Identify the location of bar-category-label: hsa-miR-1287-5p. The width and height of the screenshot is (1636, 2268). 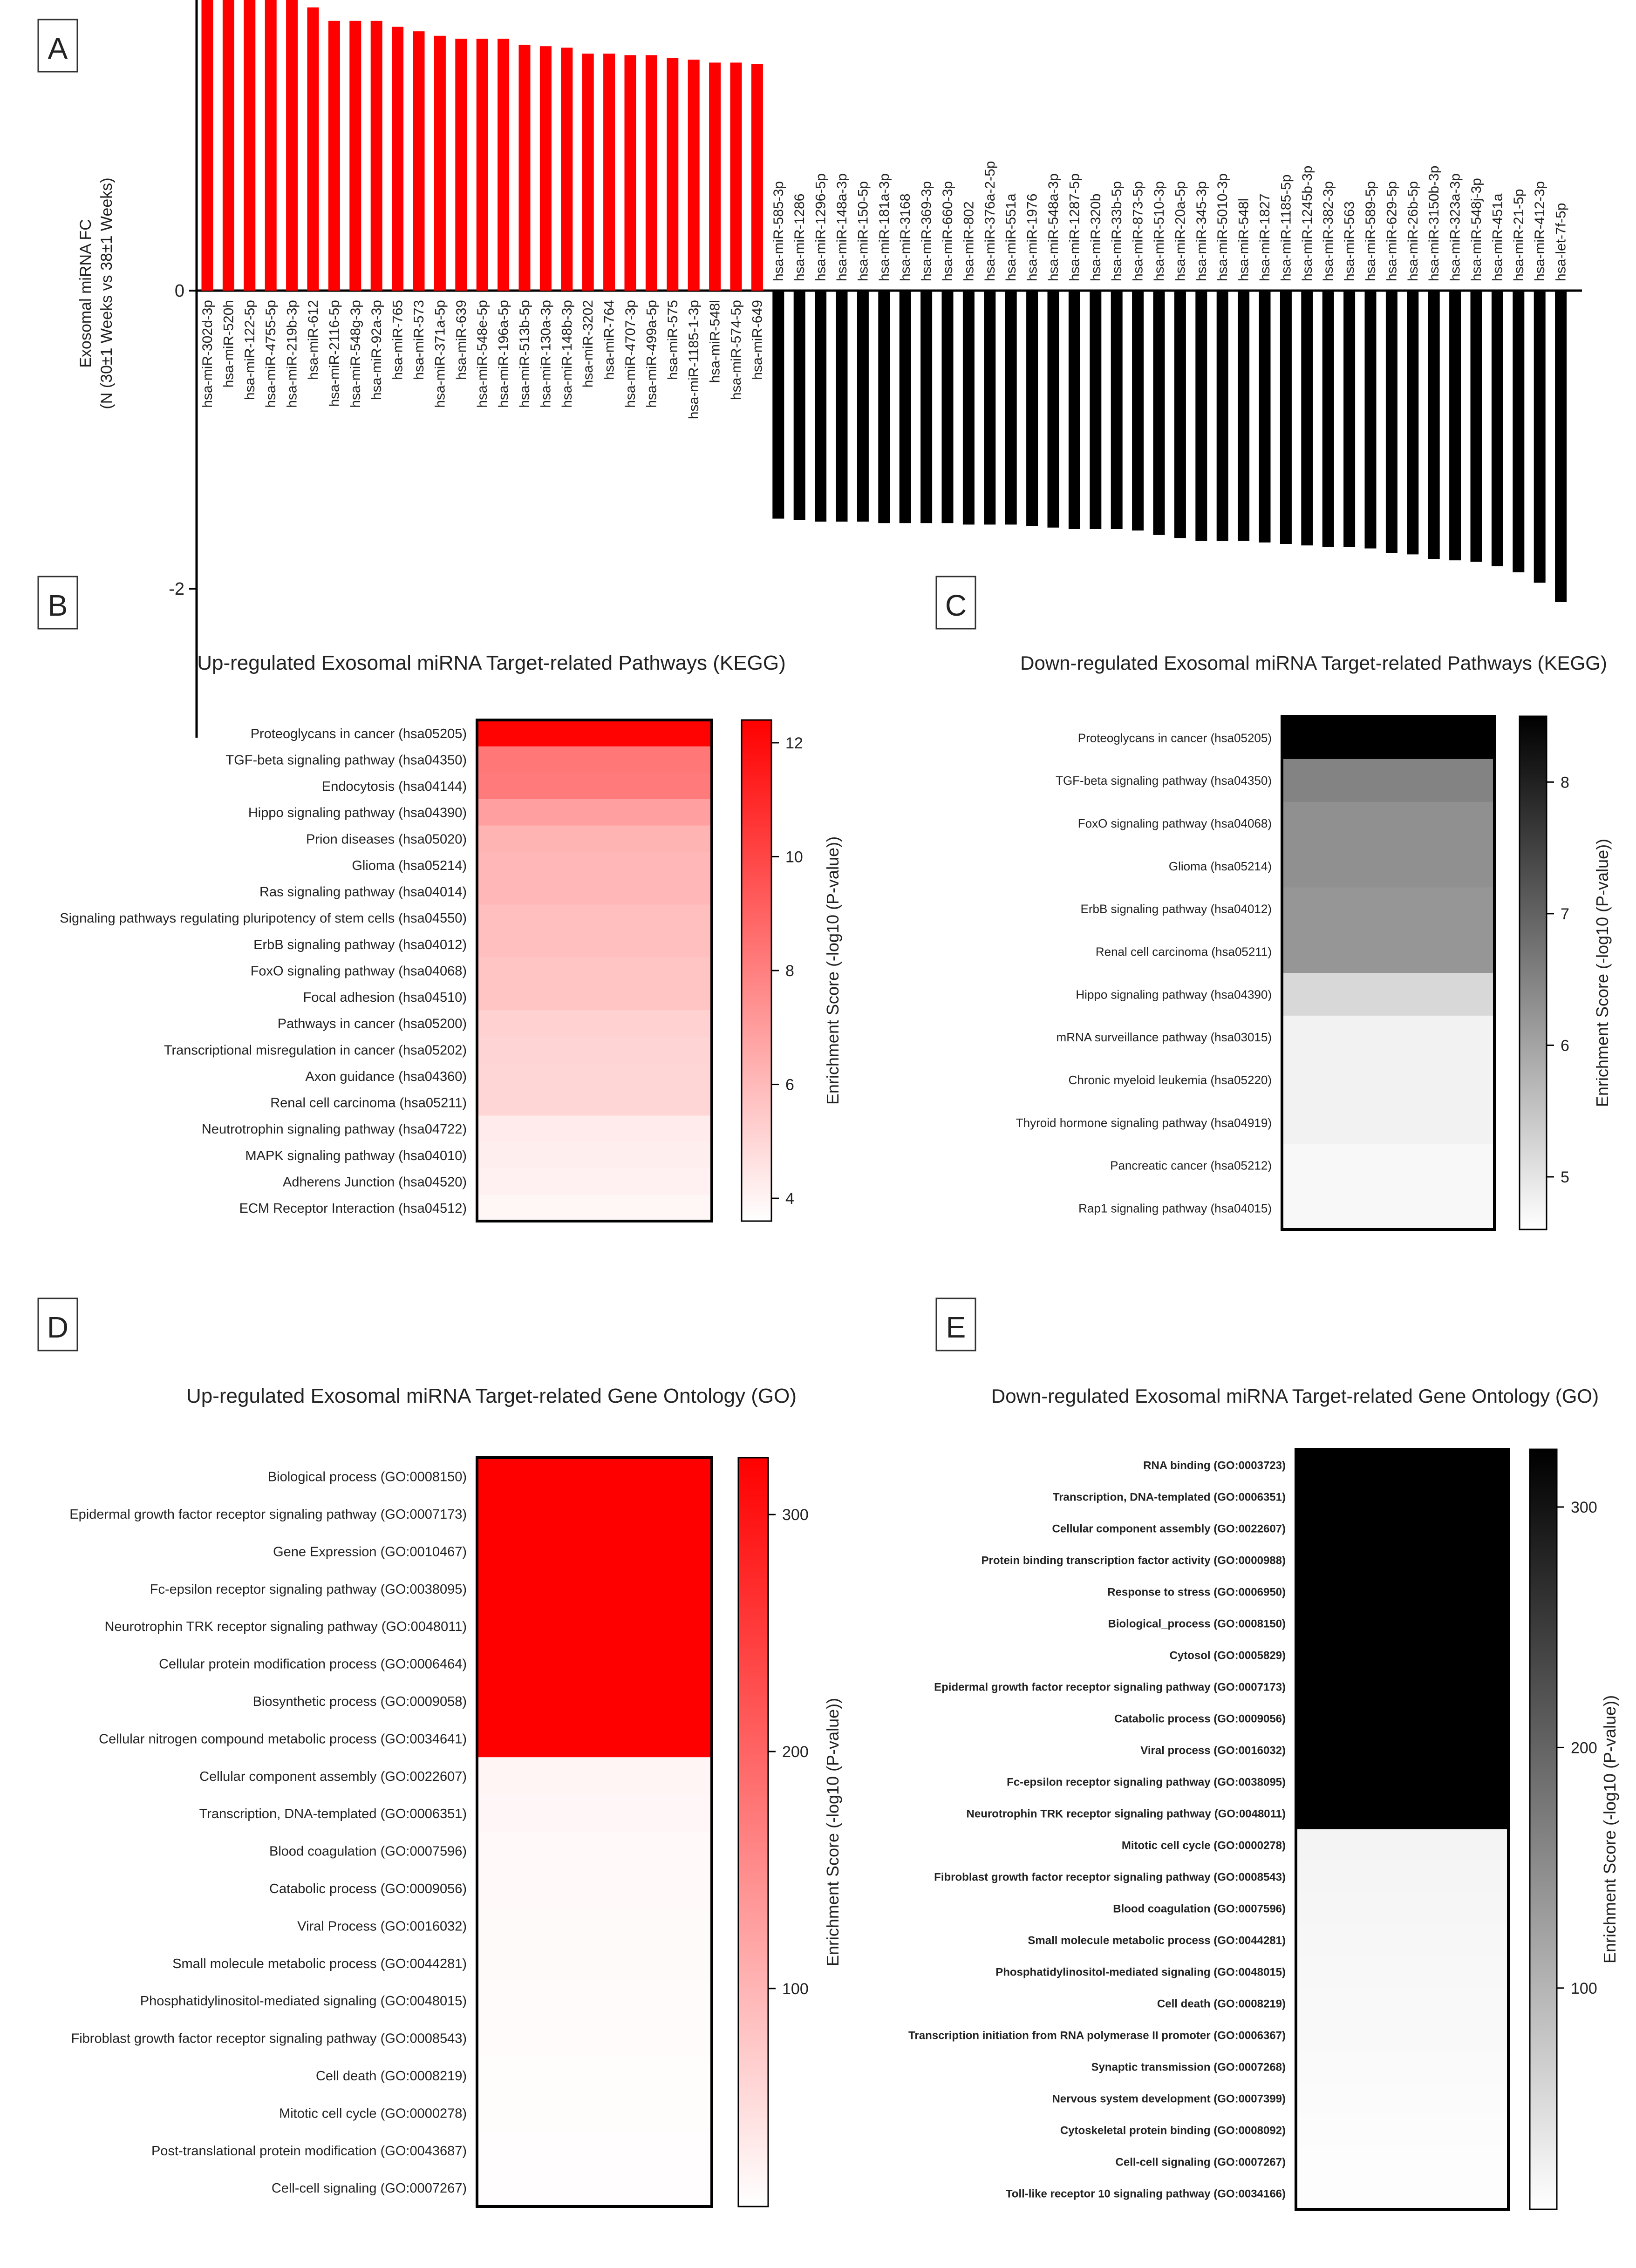
(1074, 227).